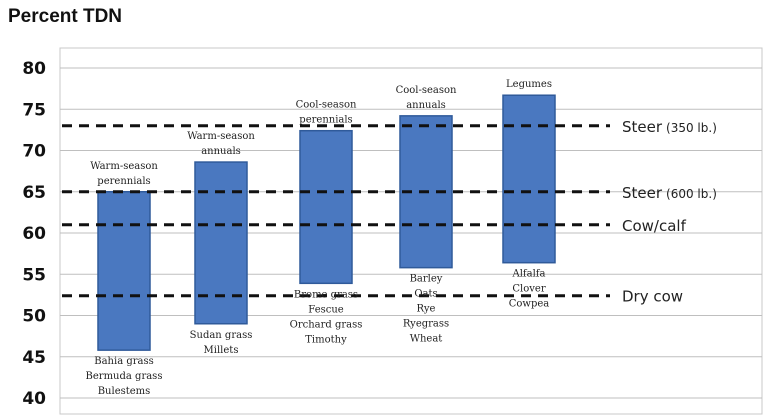 The height and width of the screenshot is (416, 768). I want to click on category-bottom-label: Alfalfa, so click(529, 274).